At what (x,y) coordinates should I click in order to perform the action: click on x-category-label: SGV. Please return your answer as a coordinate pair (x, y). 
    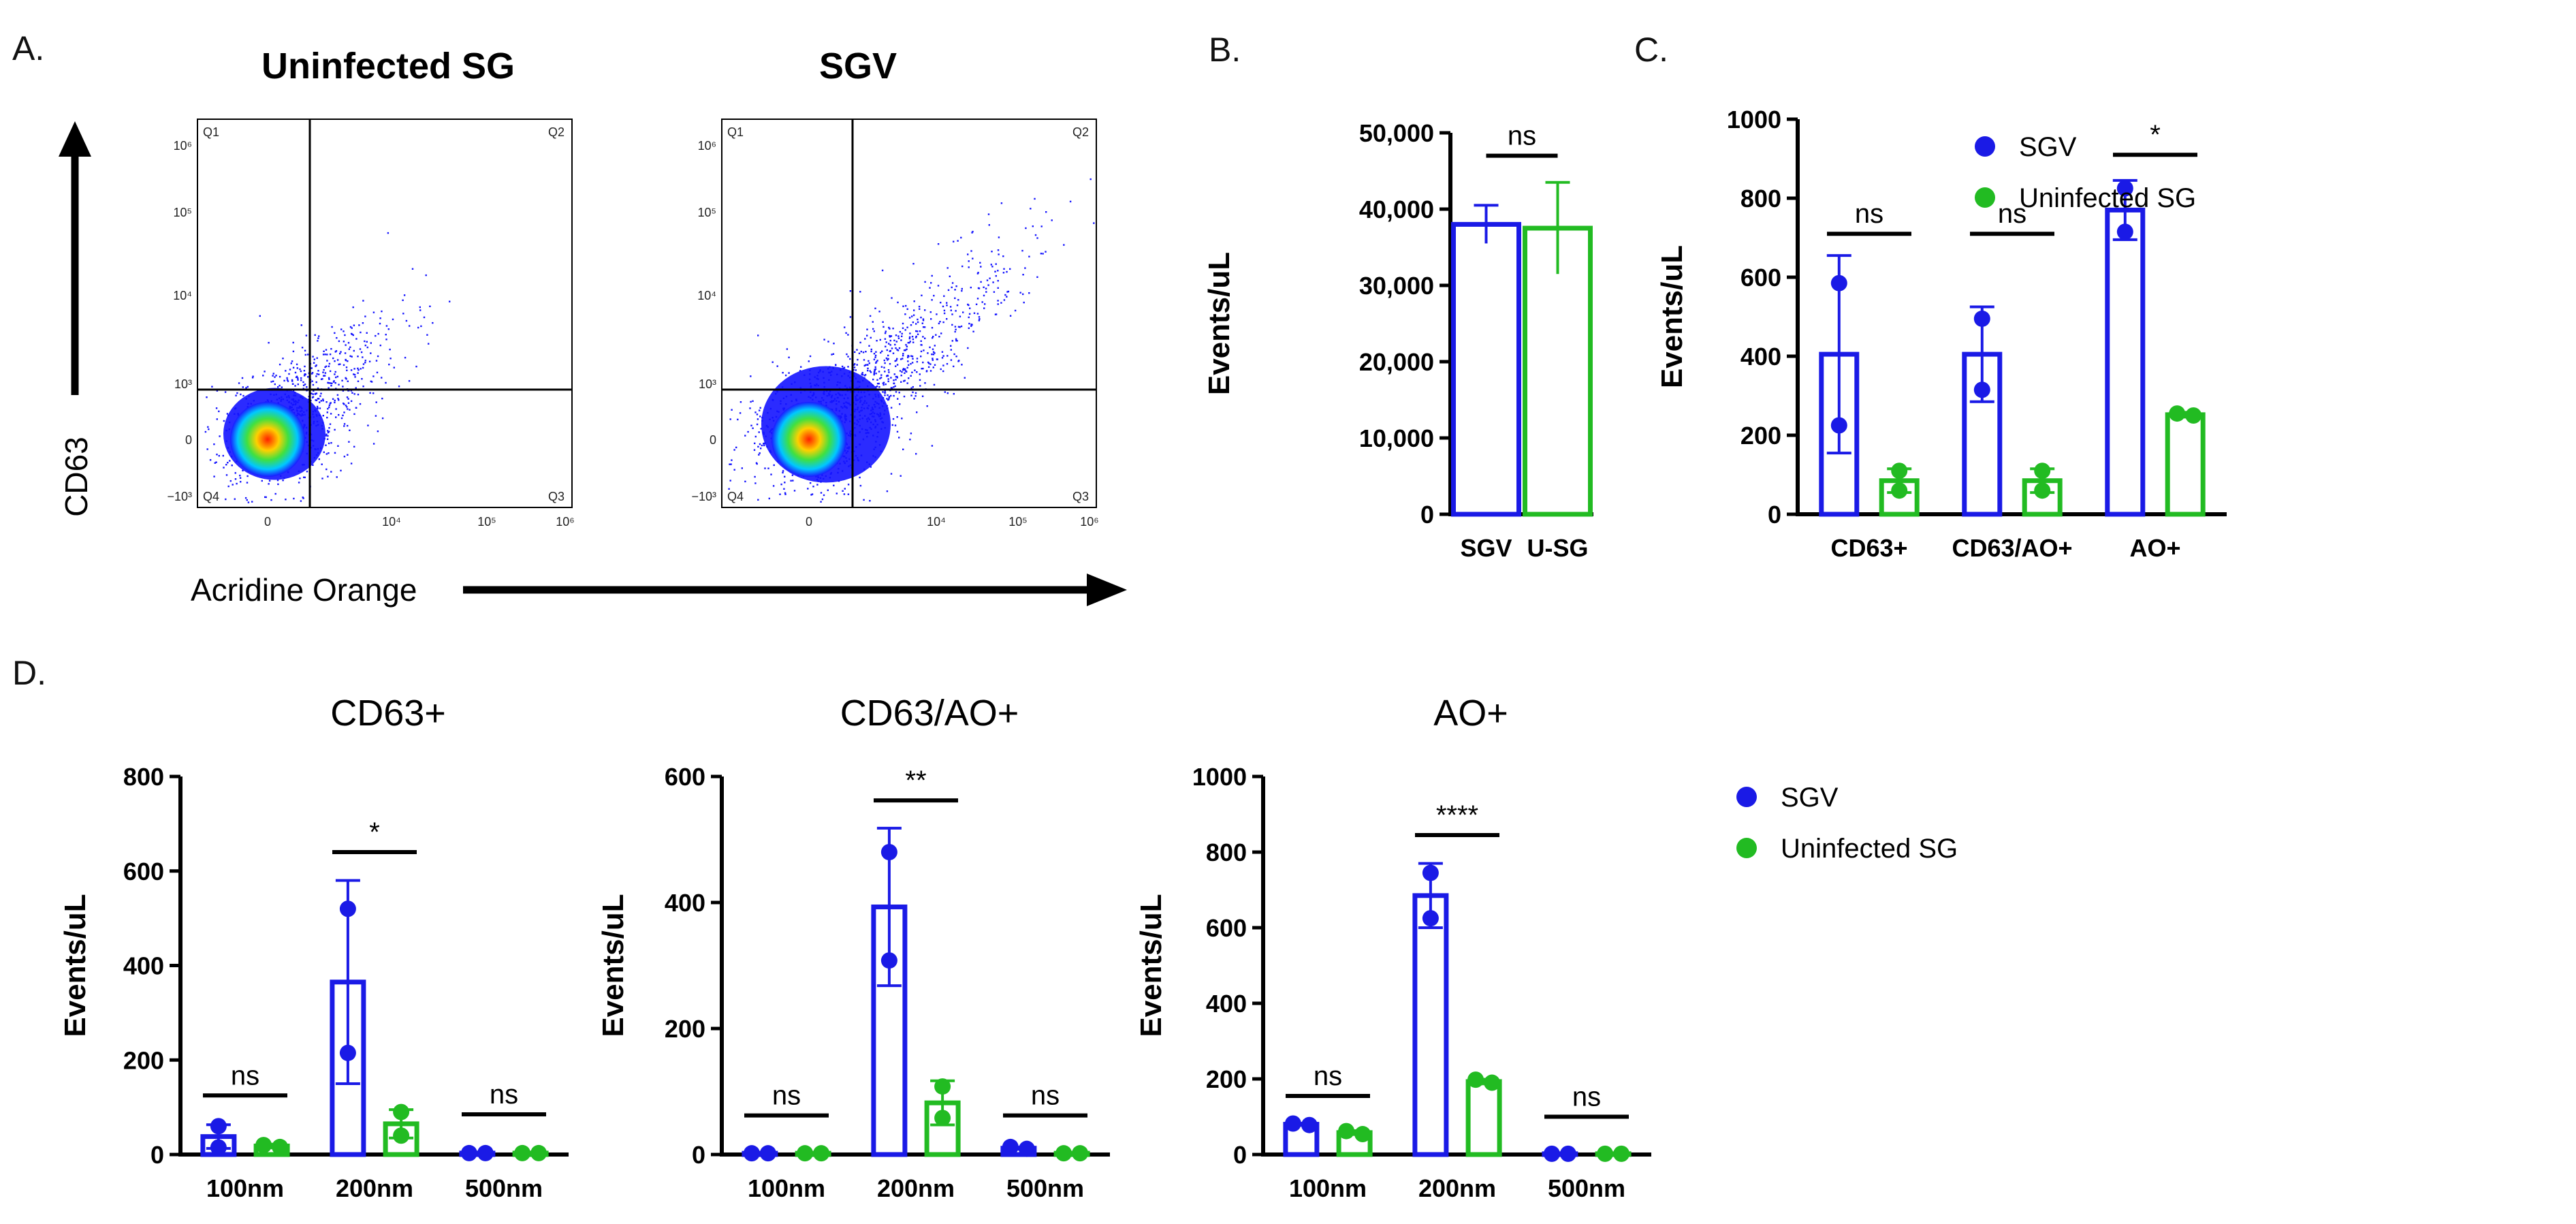
    Looking at the image, I should click on (1486, 548).